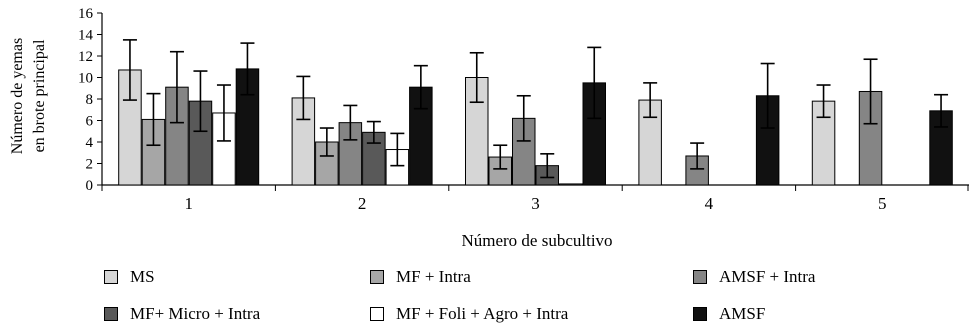 Image resolution: width=969 pixels, height=333 pixels. What do you see at coordinates (86, 36) in the screenshot?
I see `y-tick-label: 14` at bounding box center [86, 36].